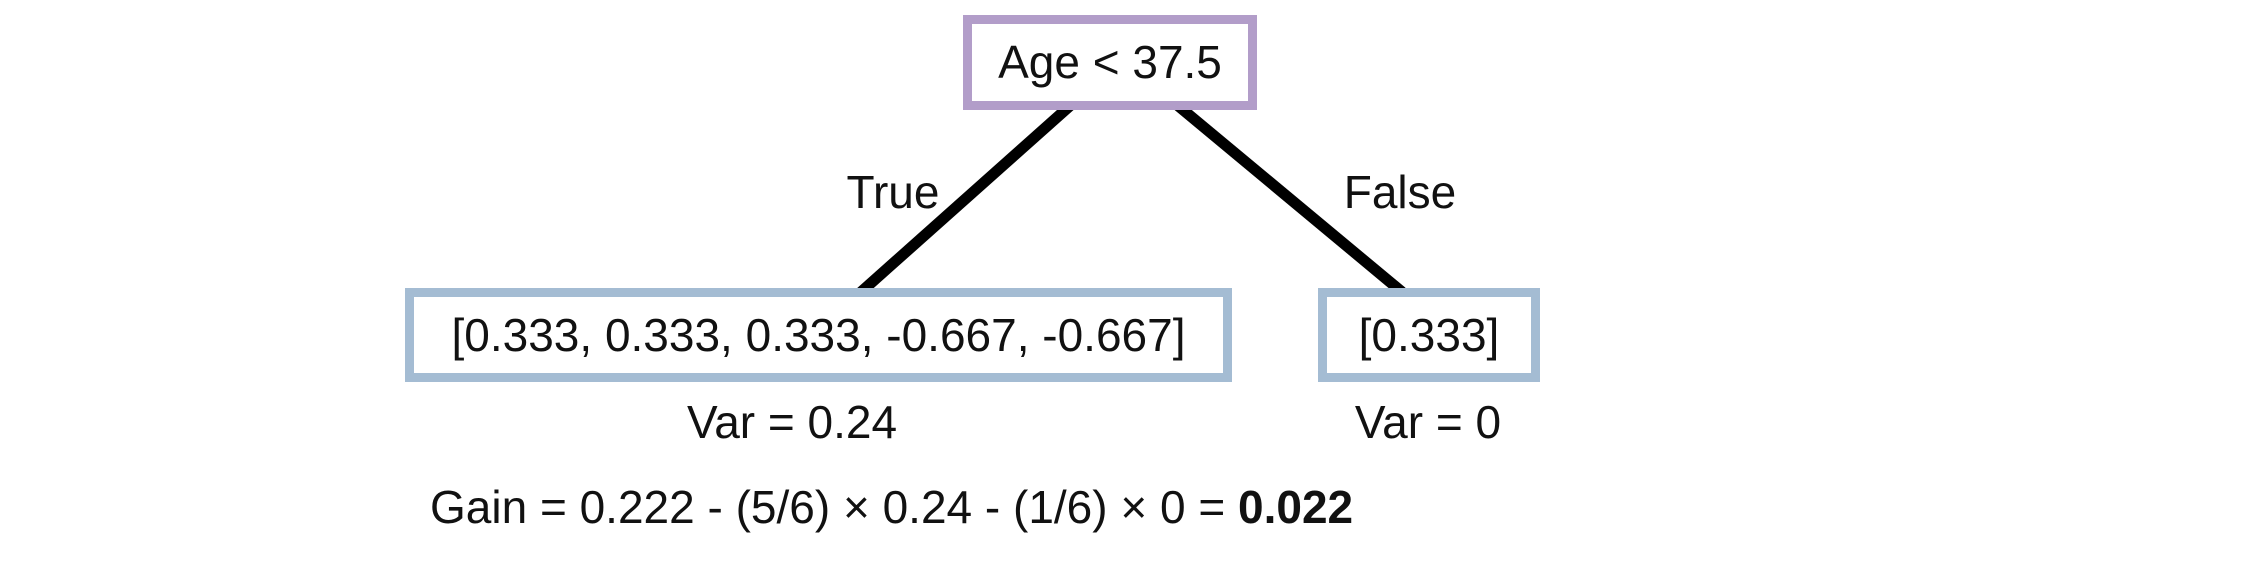 The image size is (2252, 566). I want to click on leaf-node-right-values: [0.333], so click(1429, 334).